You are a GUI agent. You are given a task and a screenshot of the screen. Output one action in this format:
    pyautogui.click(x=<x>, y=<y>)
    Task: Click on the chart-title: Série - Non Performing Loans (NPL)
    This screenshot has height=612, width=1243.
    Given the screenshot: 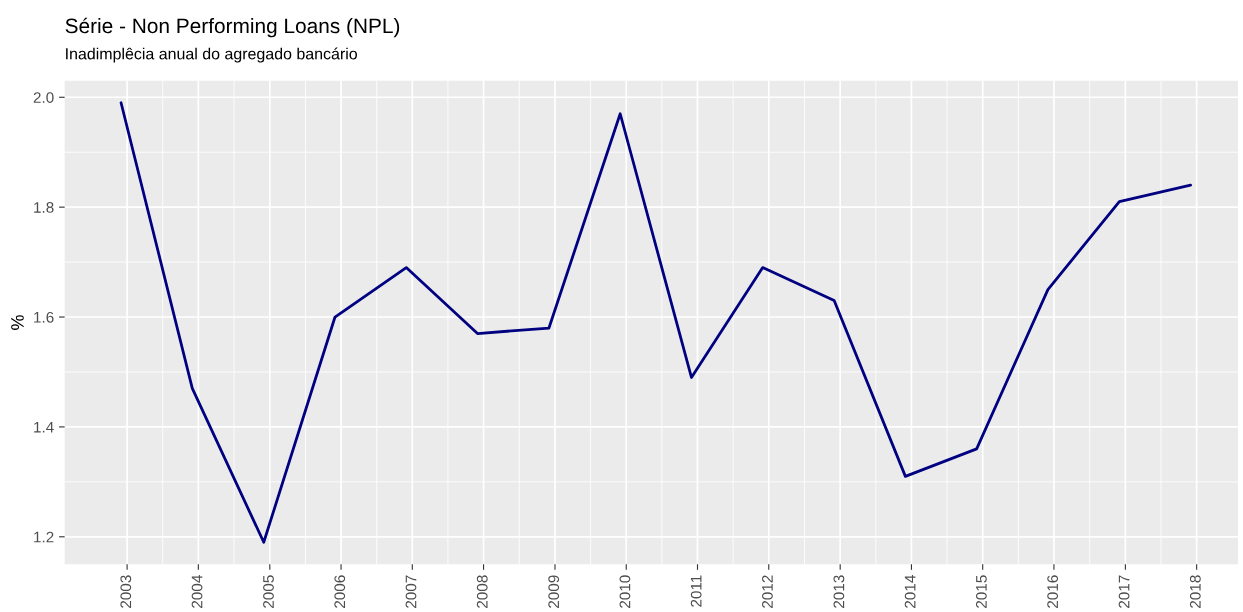 What is the action you would take?
    pyautogui.click(x=232, y=27)
    